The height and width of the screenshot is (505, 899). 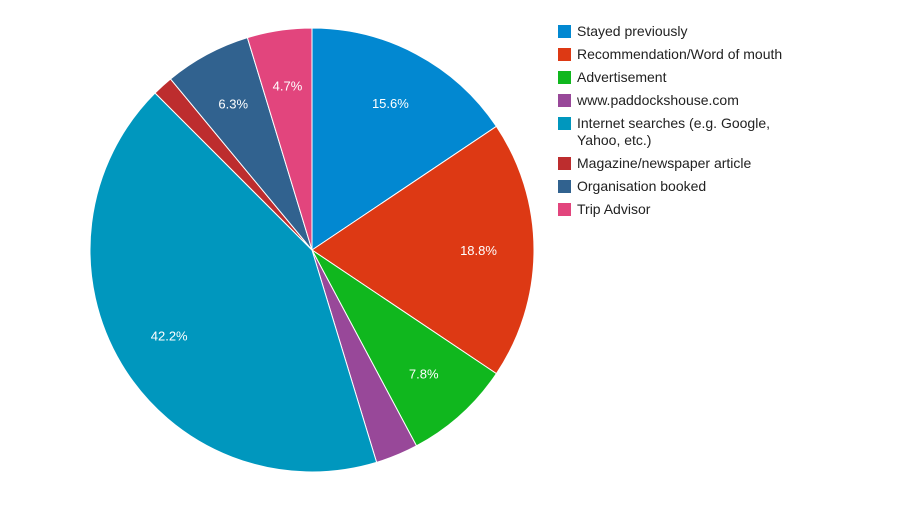 I want to click on pie-slice-label-4: 42.2%, so click(x=169, y=336).